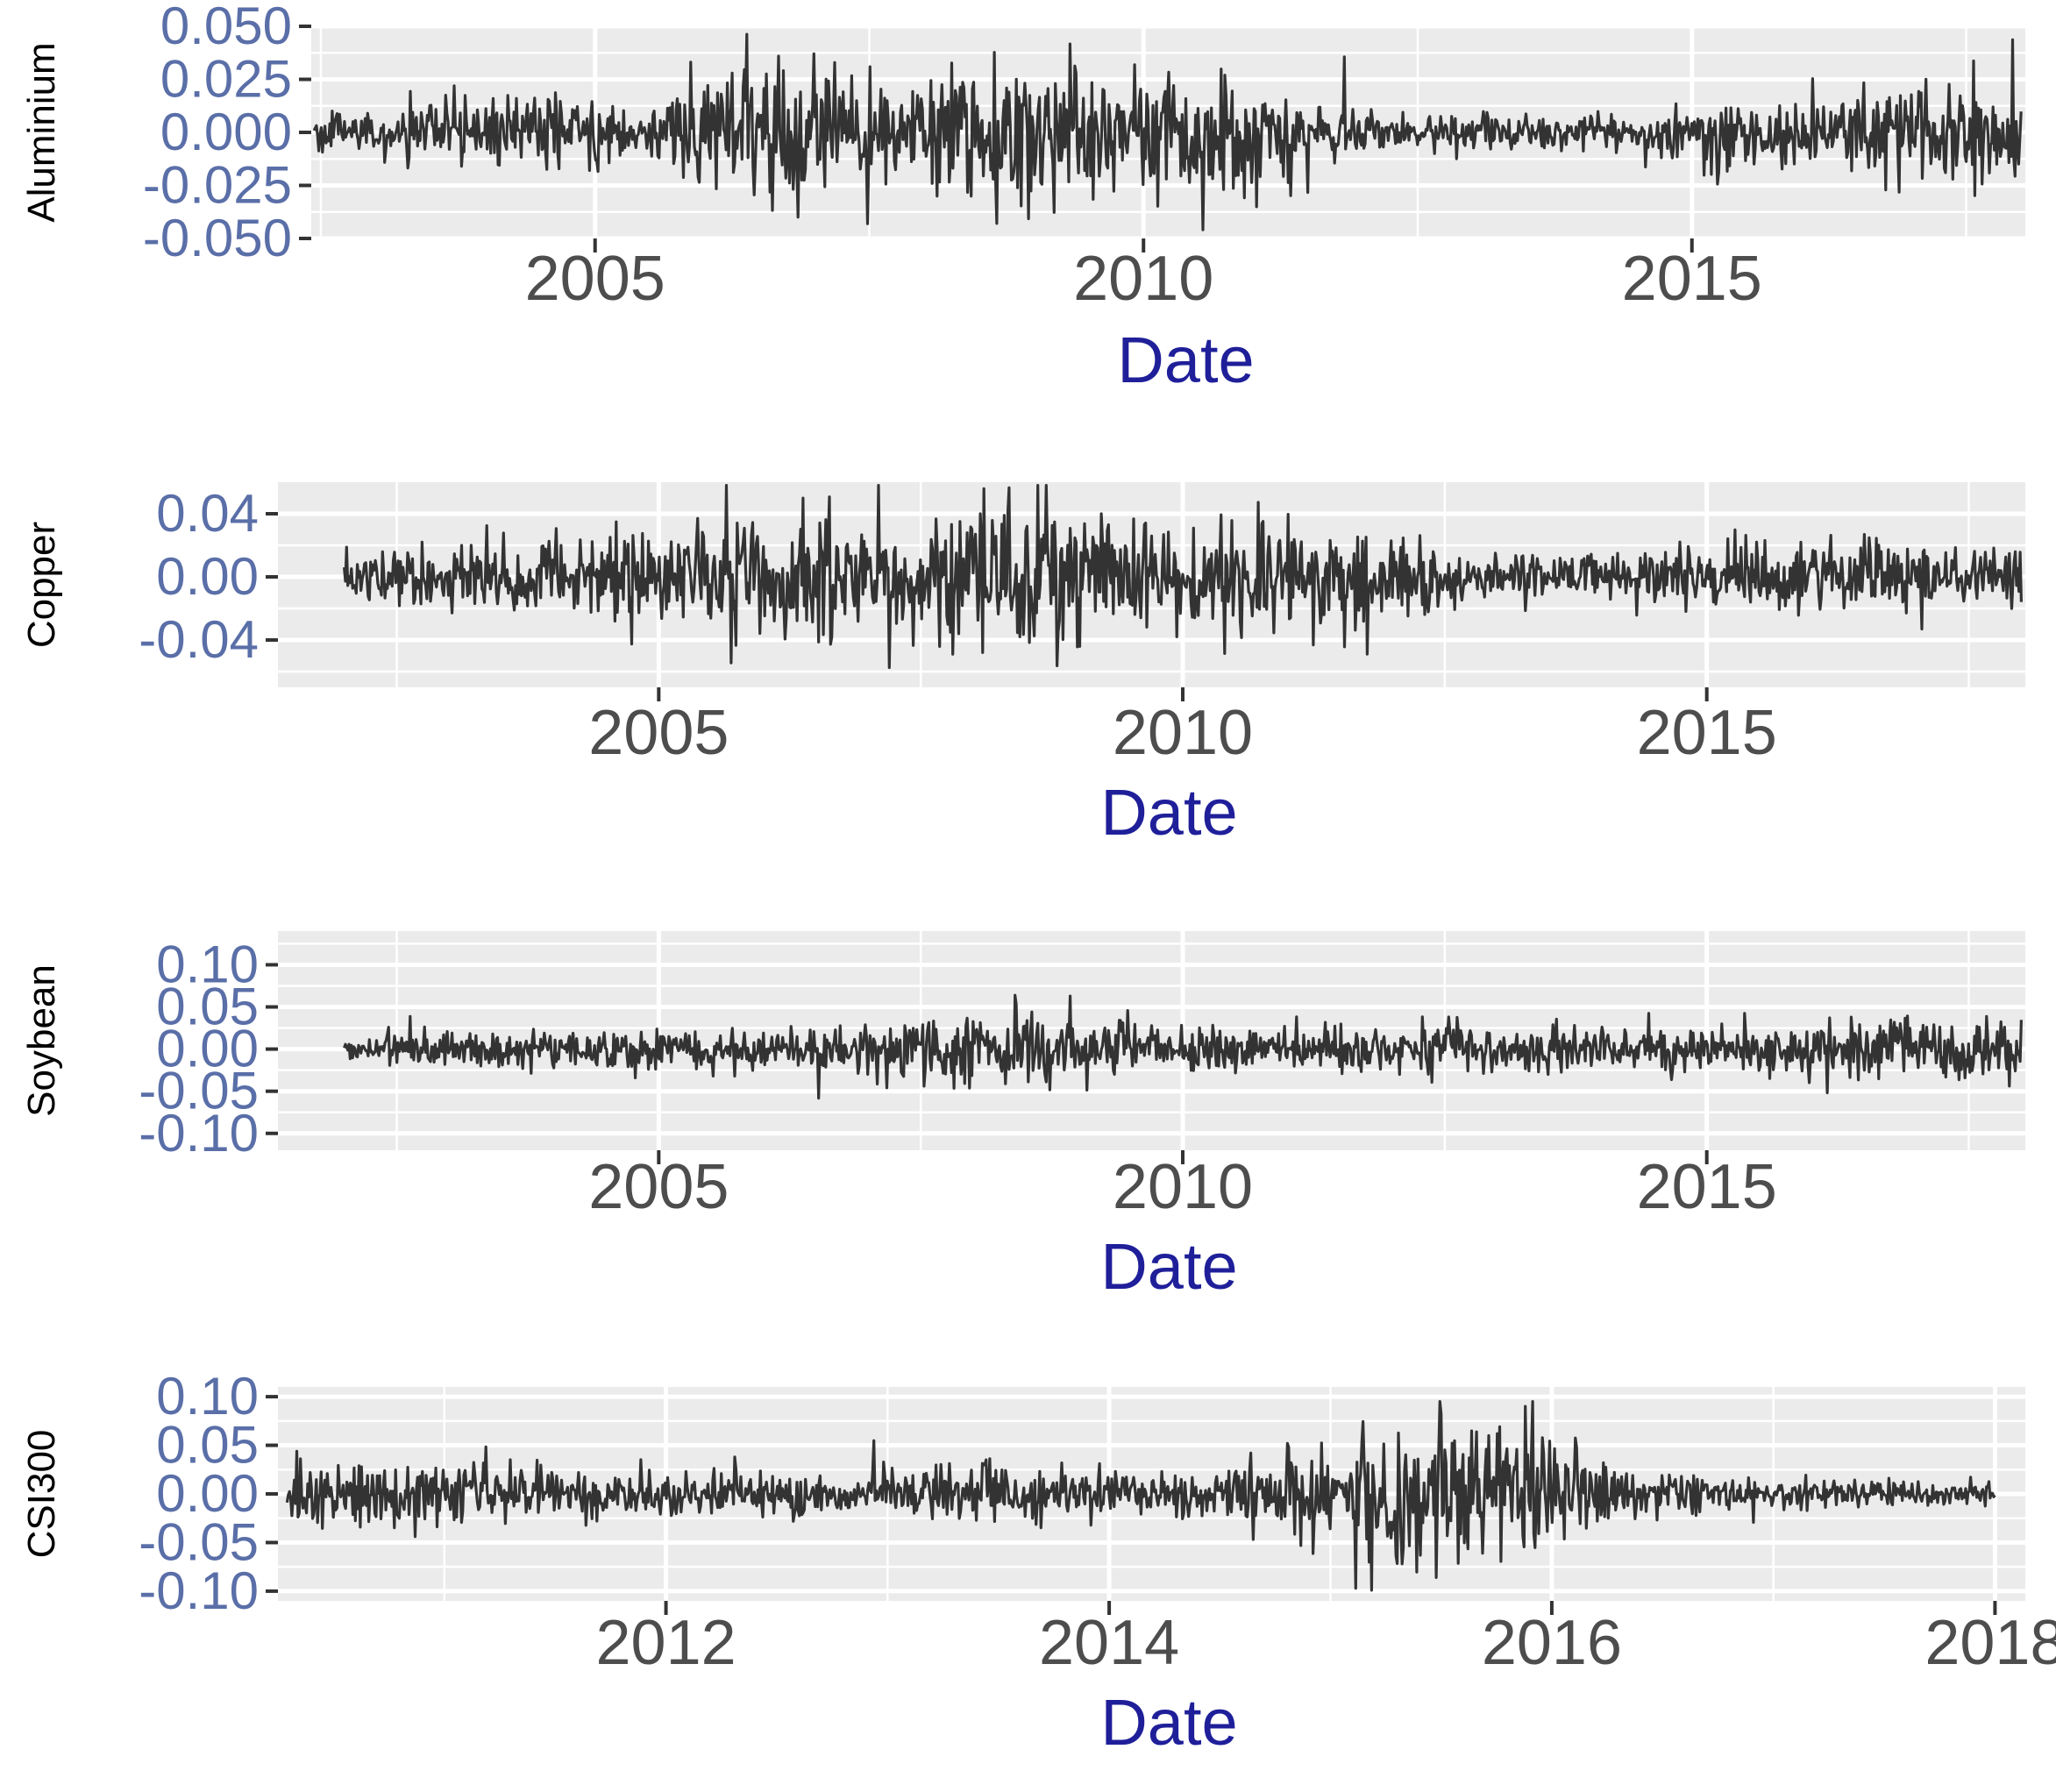  What do you see at coordinates (41, 585) in the screenshot?
I see `y-axis-title: Copper` at bounding box center [41, 585].